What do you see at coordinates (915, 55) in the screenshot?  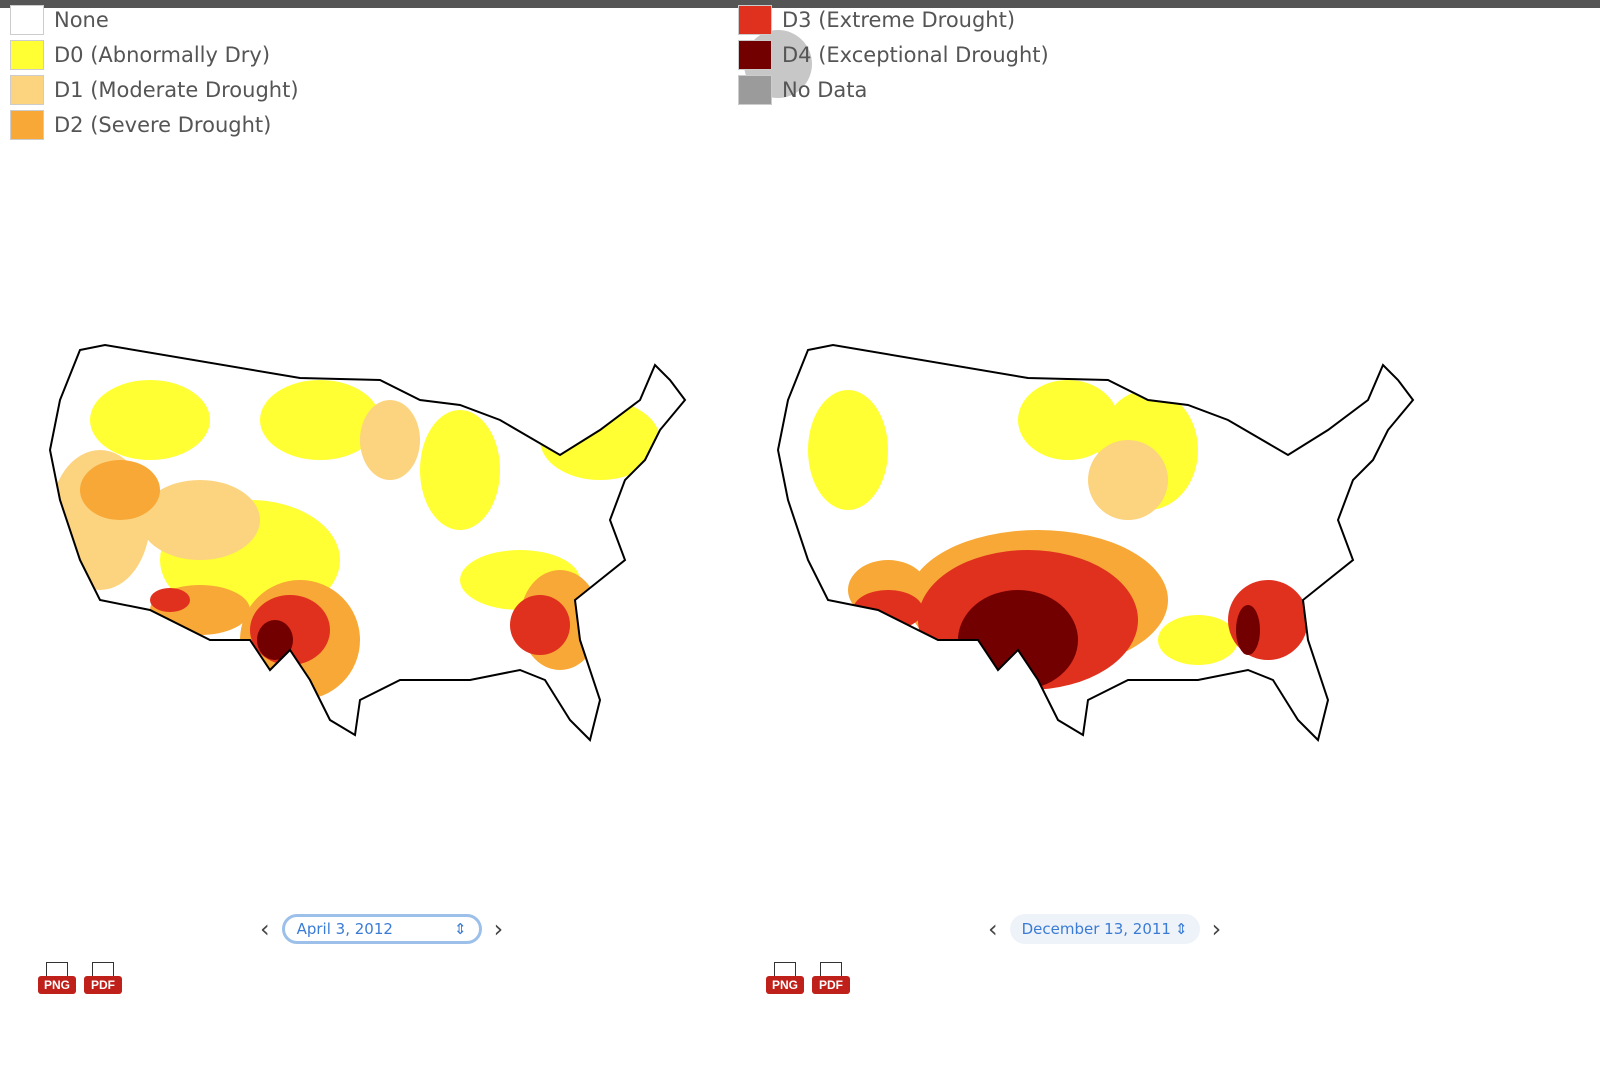 I see `legend-label: D4 (Exceptional Drought)` at bounding box center [915, 55].